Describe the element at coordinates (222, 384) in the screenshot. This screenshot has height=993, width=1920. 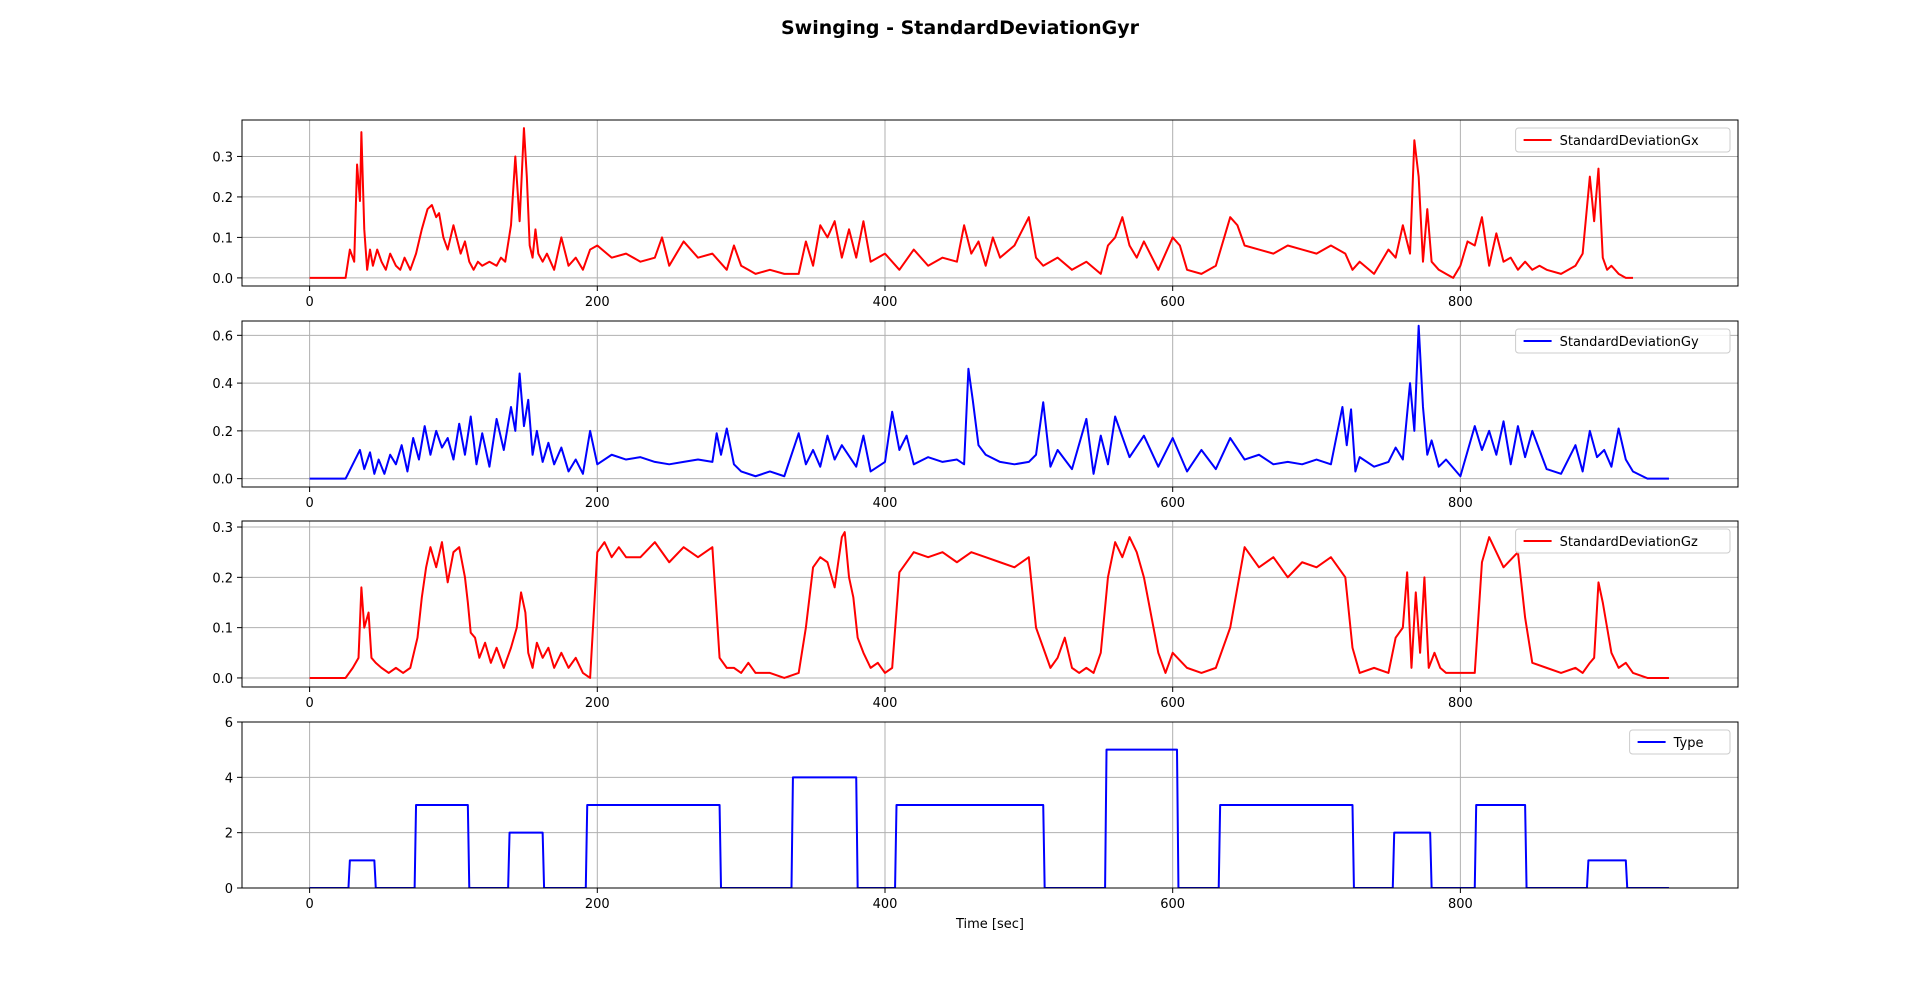
I see `y-tick-label: 0.4` at that location.